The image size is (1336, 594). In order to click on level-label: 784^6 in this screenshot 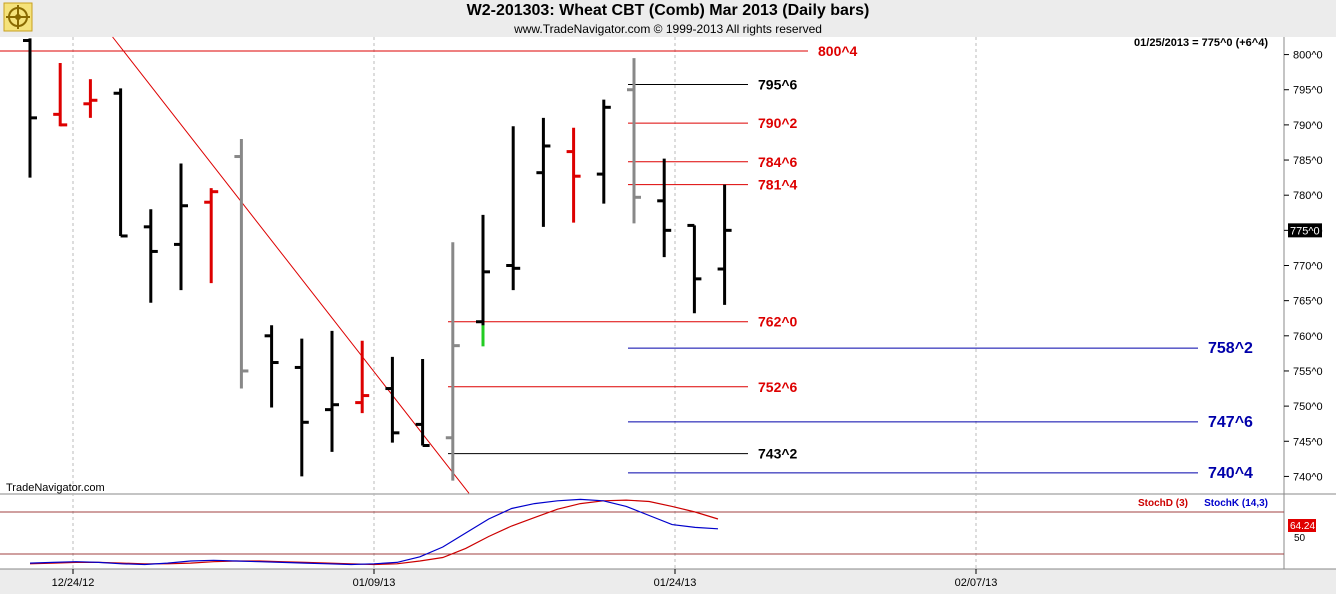, I will do `click(778, 162)`.